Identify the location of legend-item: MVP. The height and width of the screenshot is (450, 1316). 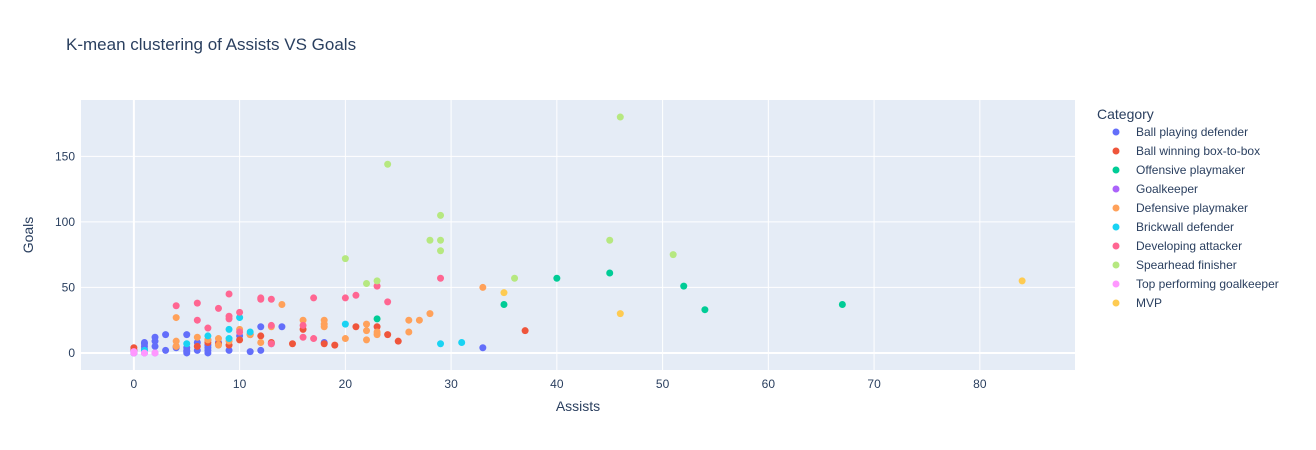
(1137, 303).